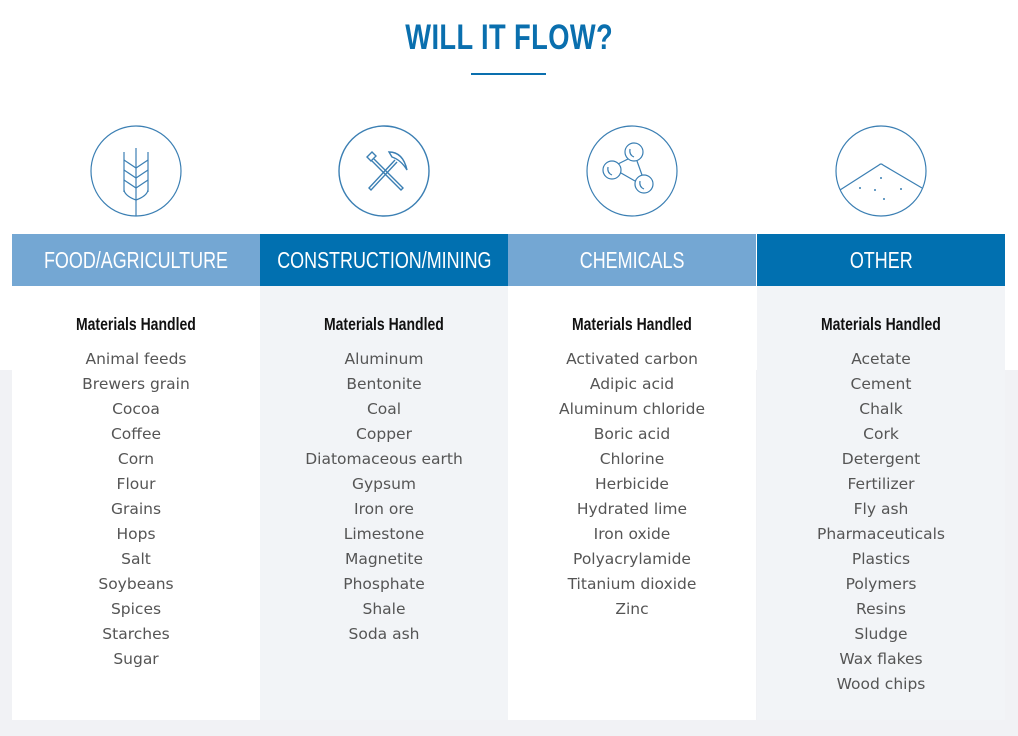 This screenshot has height=736, width=1018. I want to click on material-item: Herbicide, so click(632, 484).